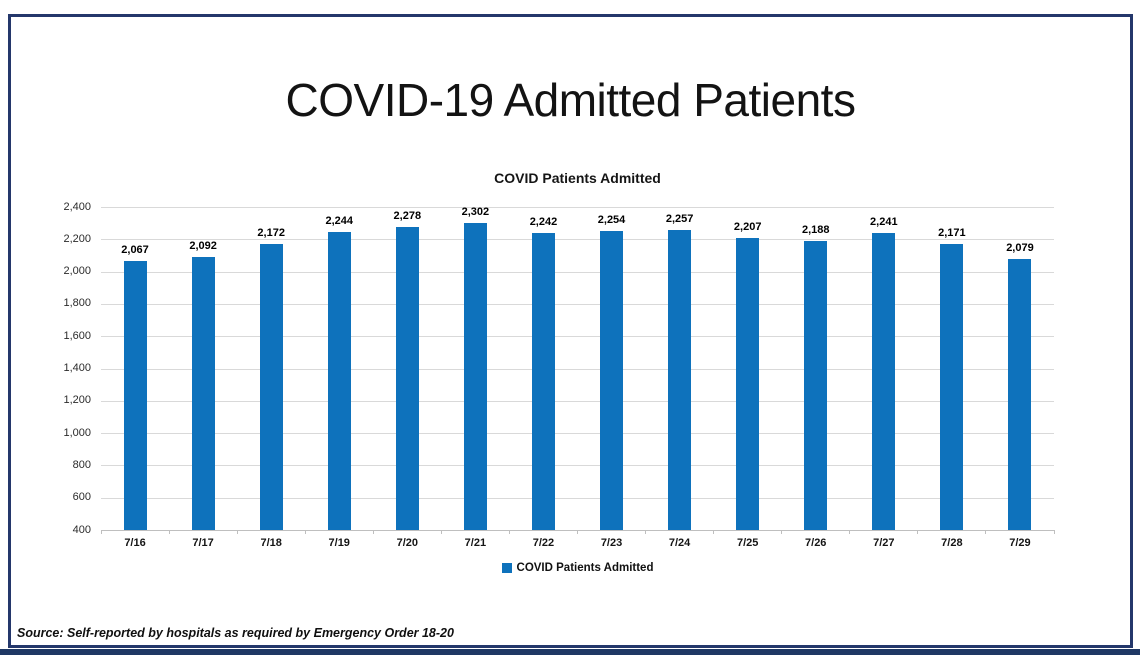  I want to click on x-axis-category-label: 7/25, so click(747, 543).